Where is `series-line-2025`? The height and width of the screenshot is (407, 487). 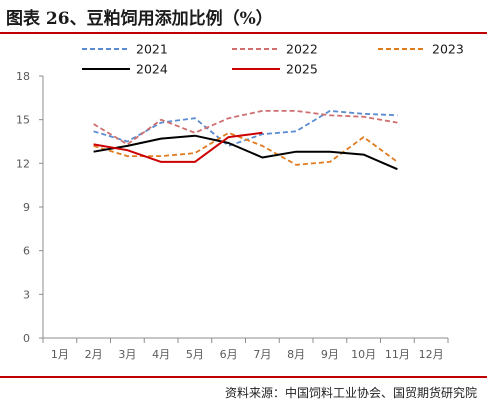
series-line-2025 is located at coordinates (178, 147).